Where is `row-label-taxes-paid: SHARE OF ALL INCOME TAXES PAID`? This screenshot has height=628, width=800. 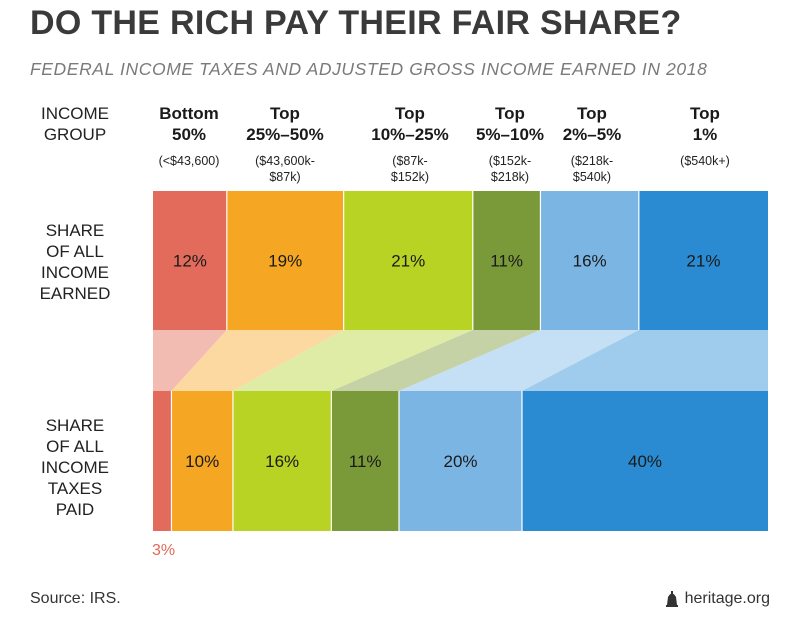 row-label-taxes-paid: SHARE OF ALL INCOME TAXES PAID is located at coordinates (75, 467).